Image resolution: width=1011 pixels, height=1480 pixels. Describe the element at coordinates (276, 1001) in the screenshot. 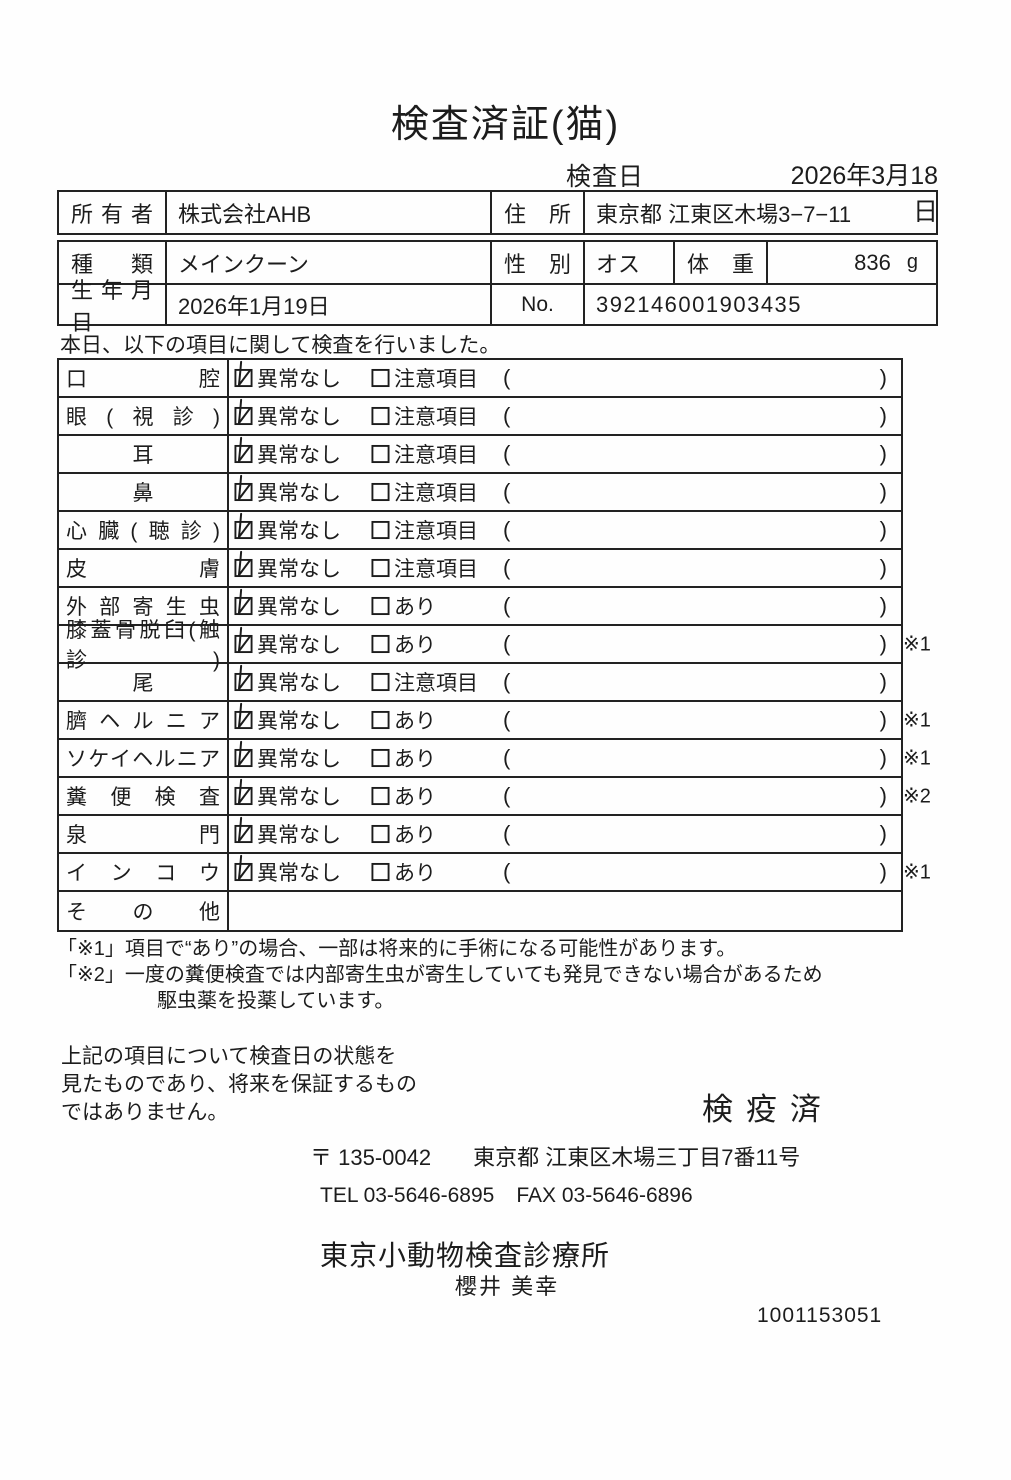

I see `footnote-2-line2: 駆虫薬を投薬しています。` at that location.